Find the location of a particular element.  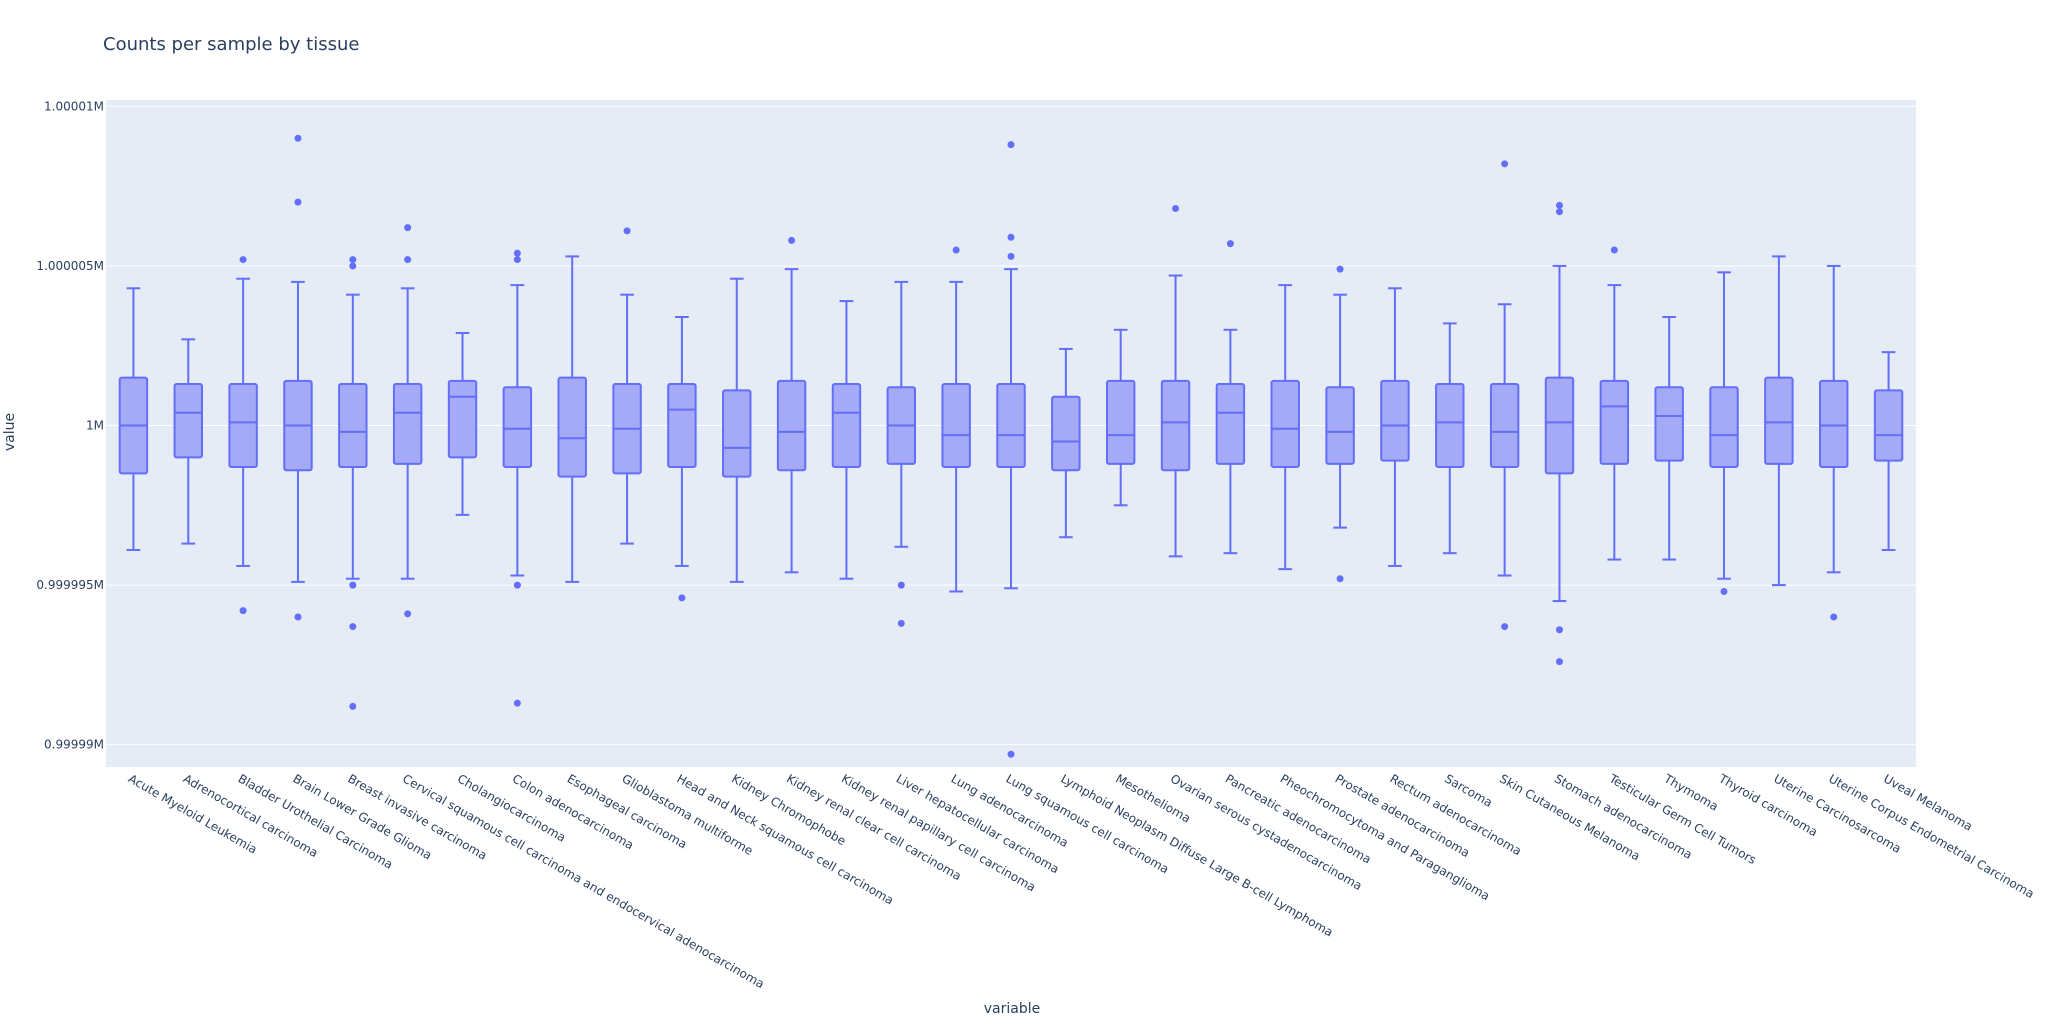

y-tick-labels: 0.99999M 0.999995M 1M 1.000005M 1.00001M is located at coordinates (70, 425).